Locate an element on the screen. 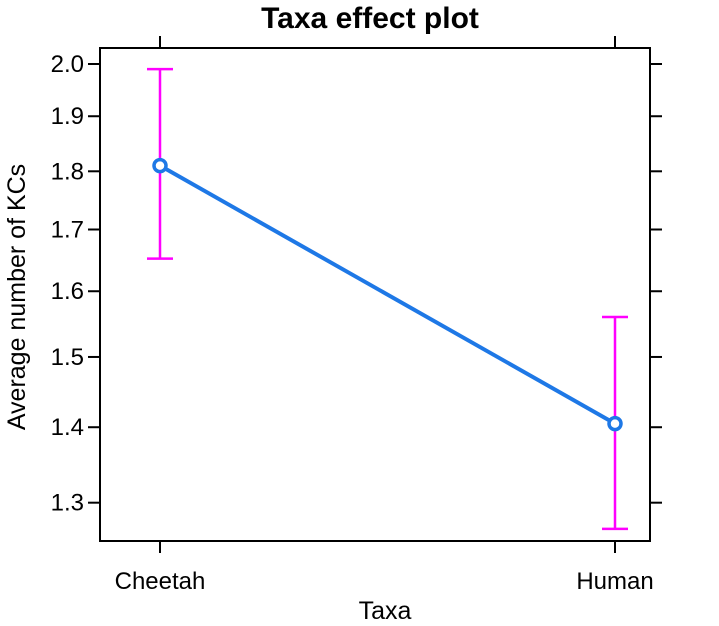 The image size is (719, 626). chart-title: Taxa effect plot is located at coordinates (370, 18).